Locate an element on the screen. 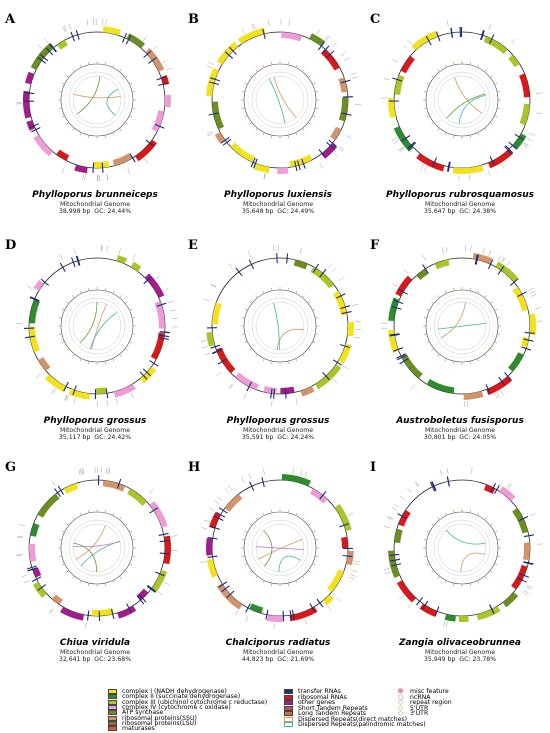 This screenshot has height=733, width=550. genome-subtitle: Mitochondrial Genome is located at coordinates (278, 652).